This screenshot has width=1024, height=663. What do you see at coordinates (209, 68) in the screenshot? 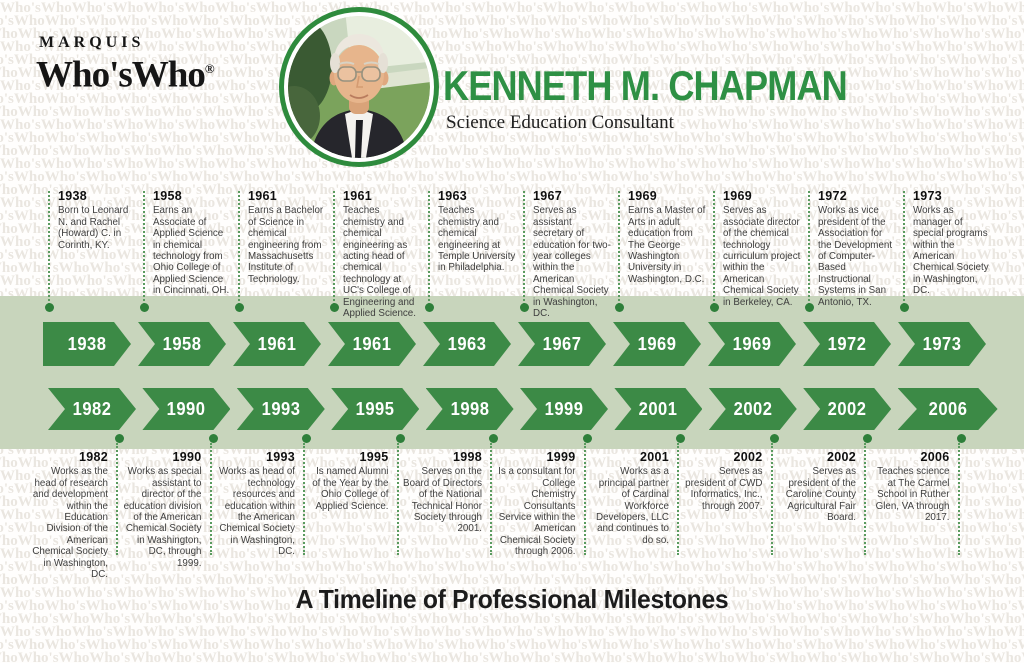
I see `registered-mark-icon: ®` at bounding box center [209, 68].